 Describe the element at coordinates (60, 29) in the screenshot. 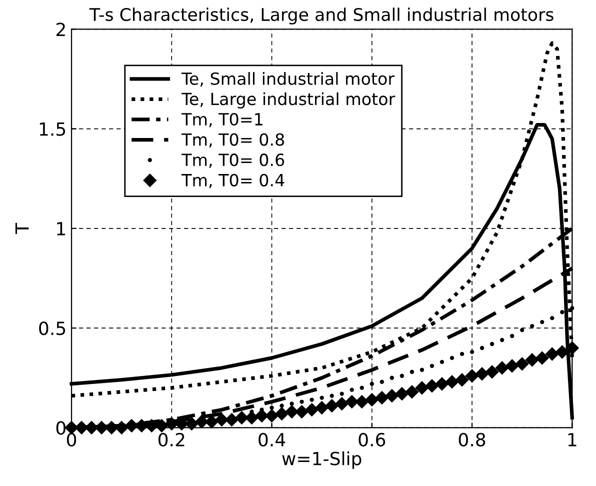

I see `y-tick-label: 2` at that location.